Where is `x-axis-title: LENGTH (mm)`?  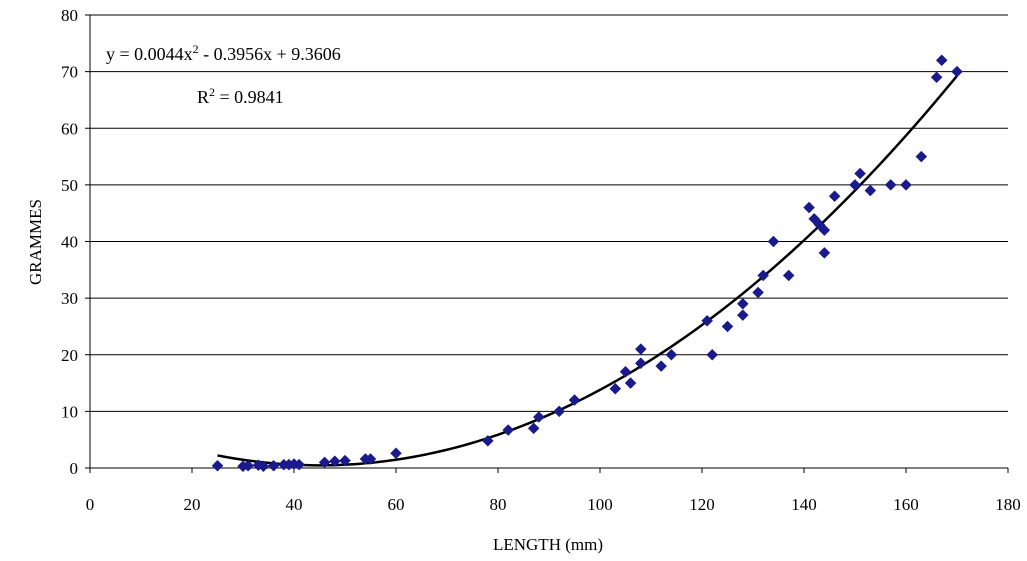
x-axis-title: LENGTH (mm) is located at coordinates (548, 544).